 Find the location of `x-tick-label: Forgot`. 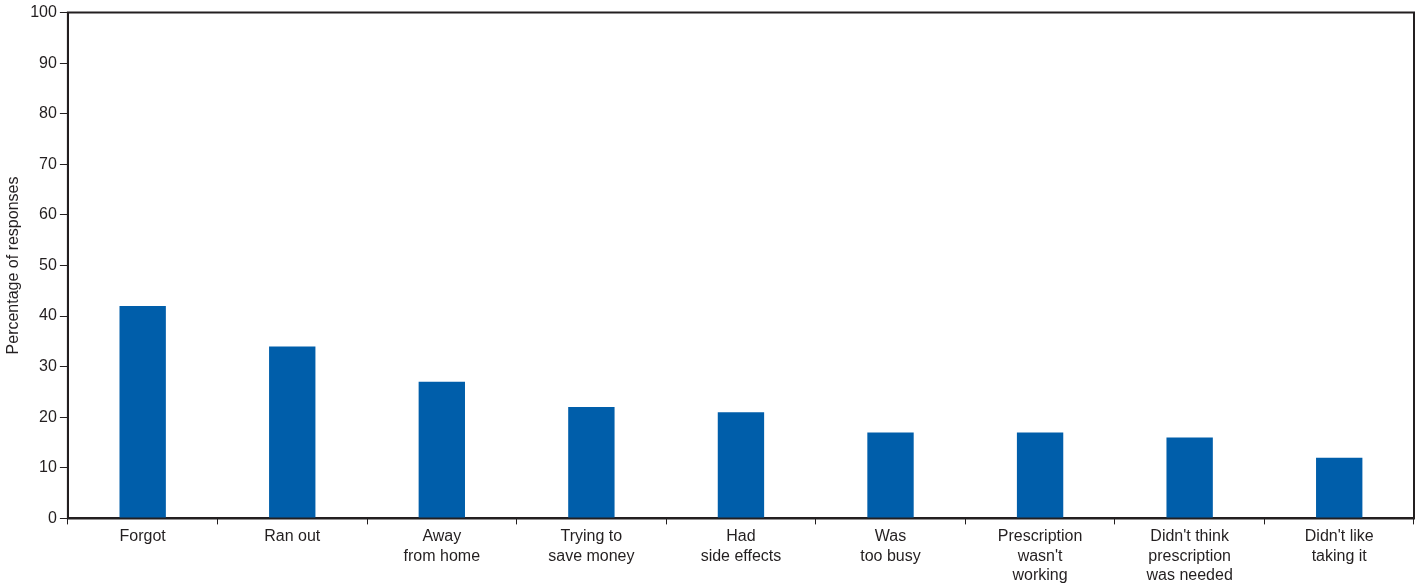

x-tick-label: Forgot is located at coordinates (143, 536).